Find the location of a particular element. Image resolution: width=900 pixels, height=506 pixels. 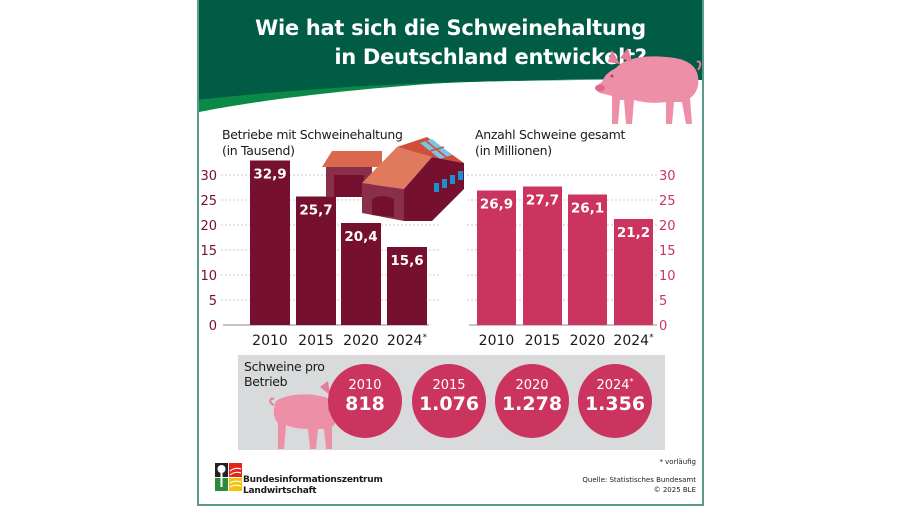

farms-ytick-label: 25 is located at coordinates (208, 201).